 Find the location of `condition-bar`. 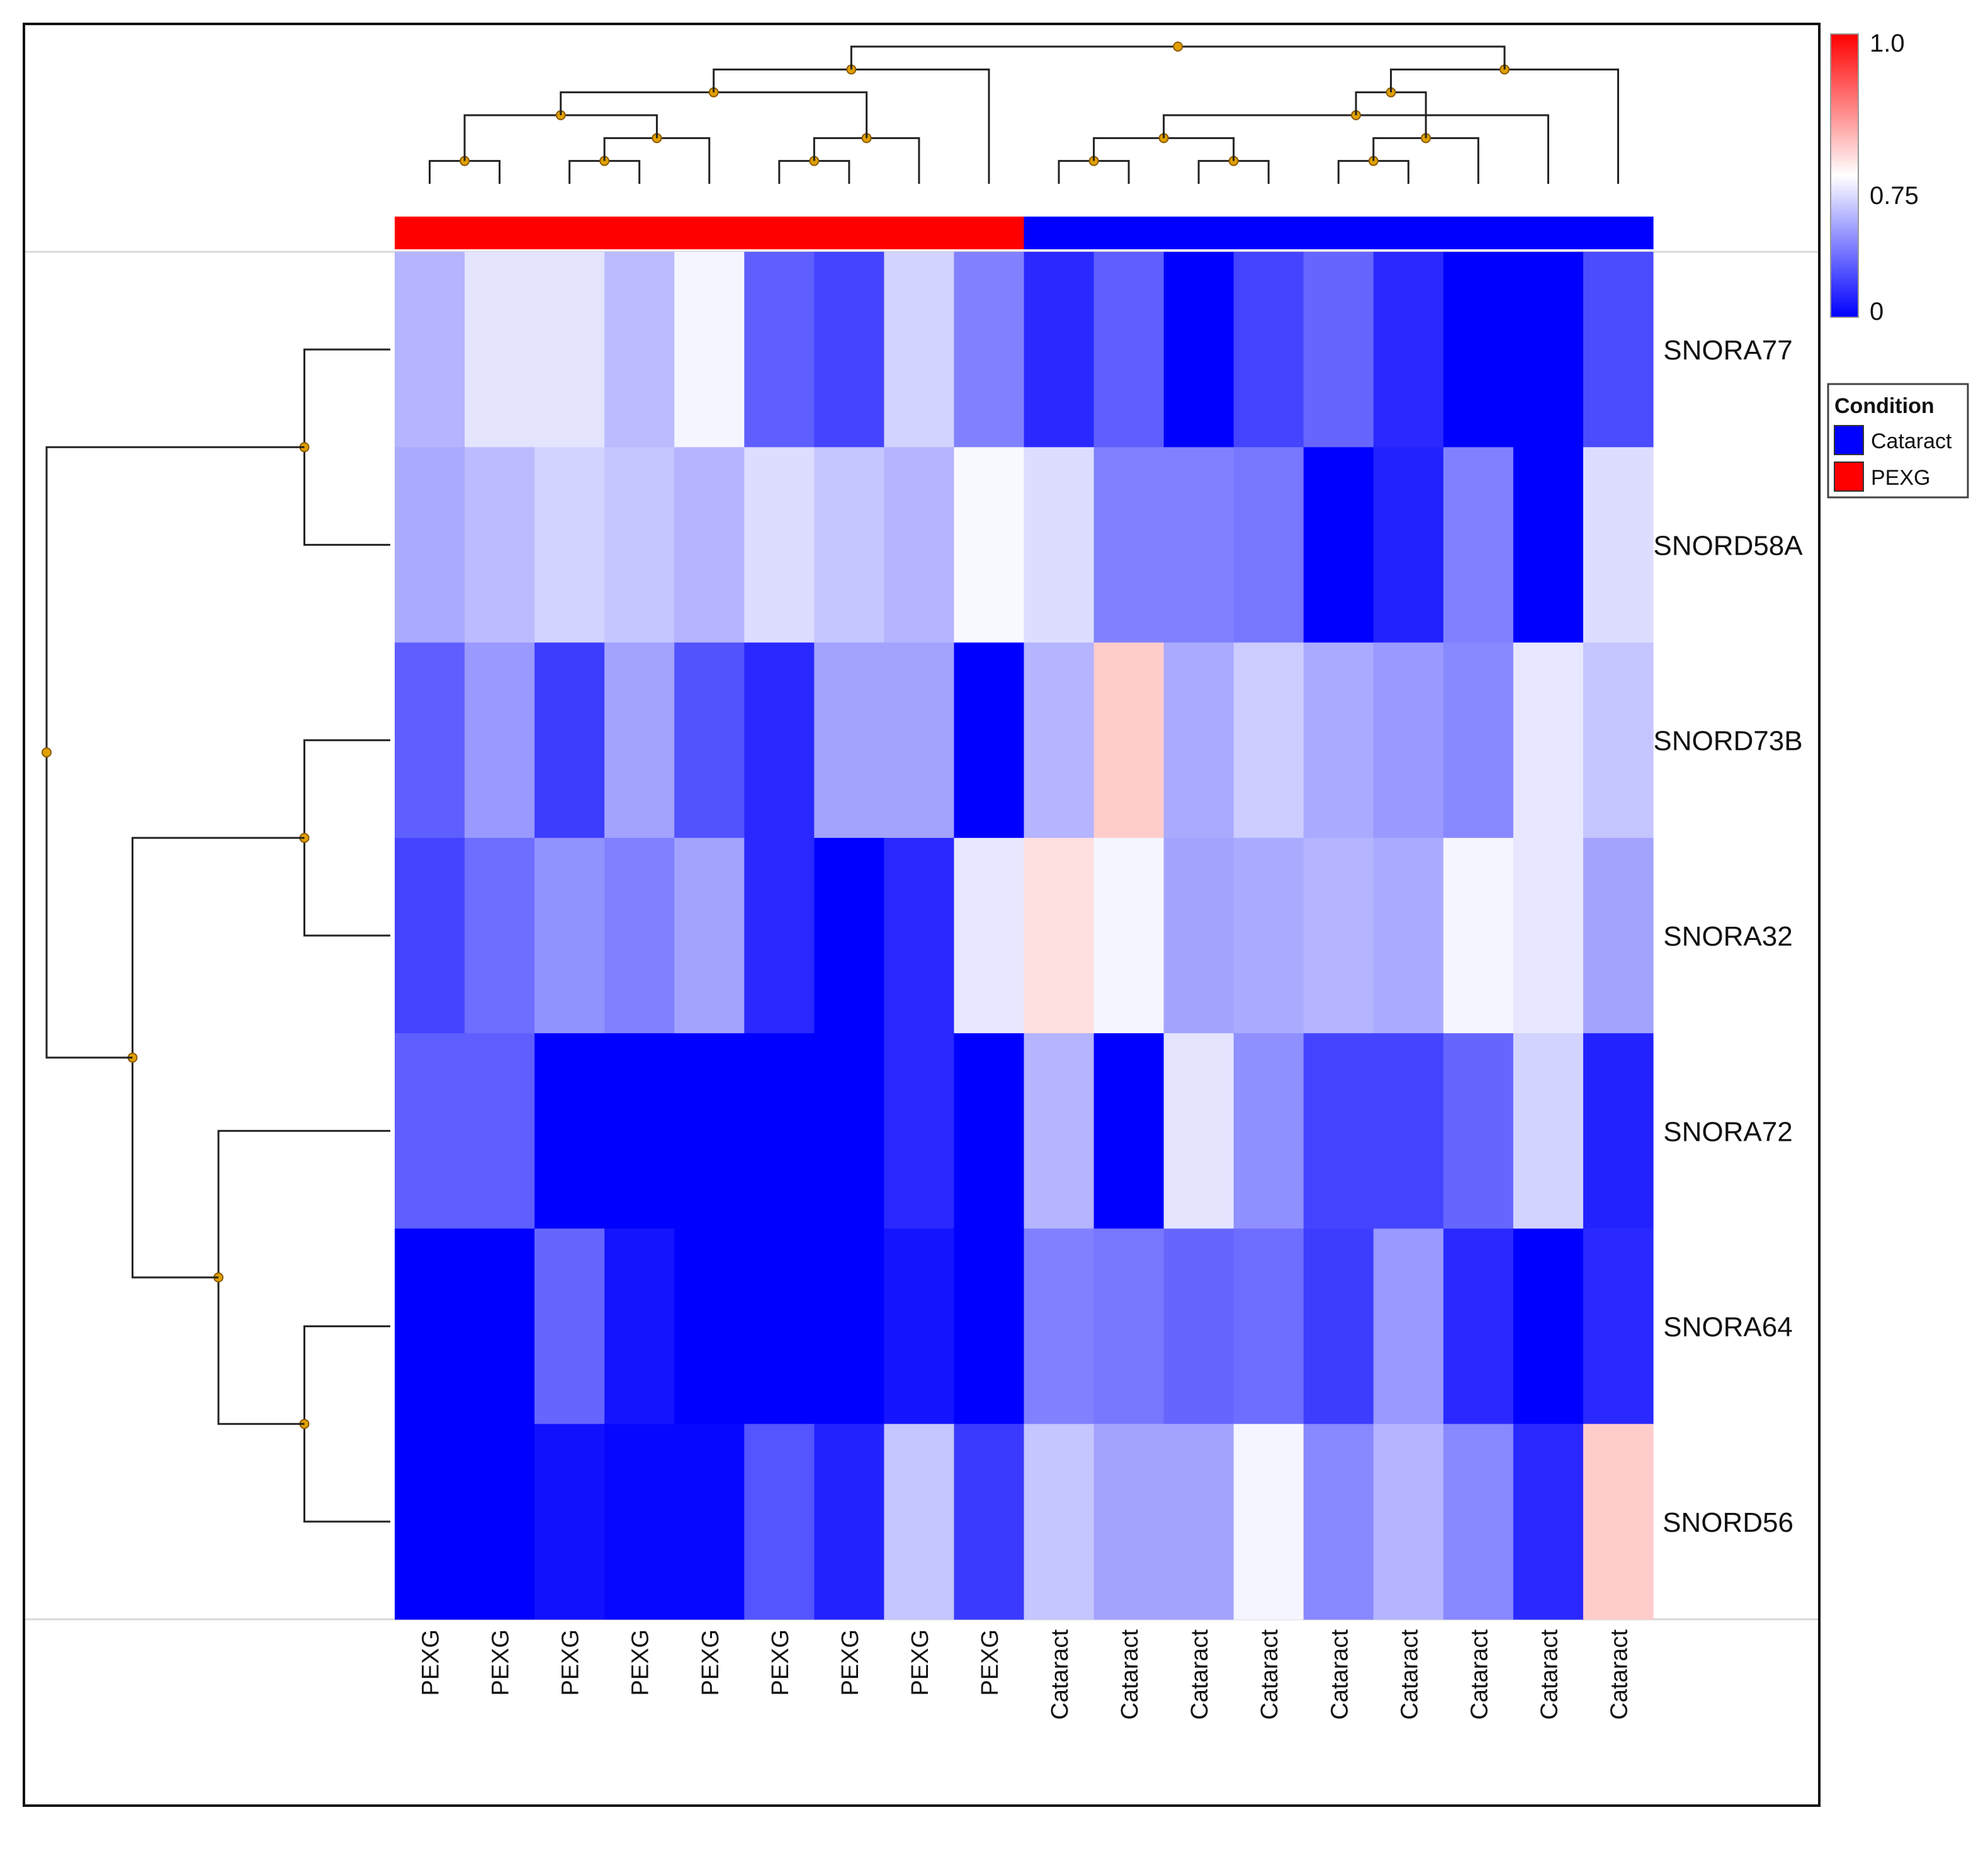

condition-bar is located at coordinates (1024, 233).